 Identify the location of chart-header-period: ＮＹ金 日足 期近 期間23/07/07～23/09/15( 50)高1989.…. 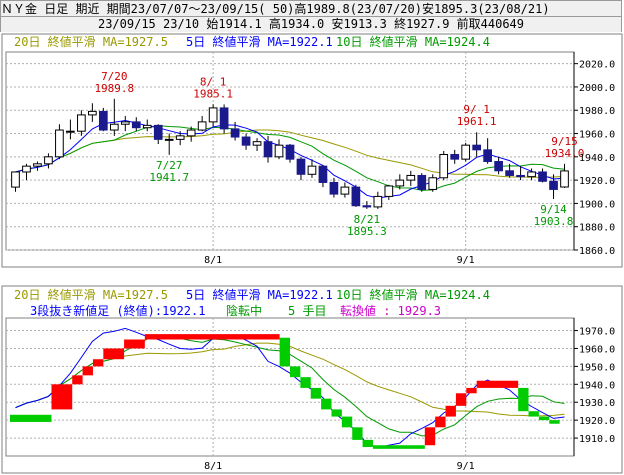
(311, 8).